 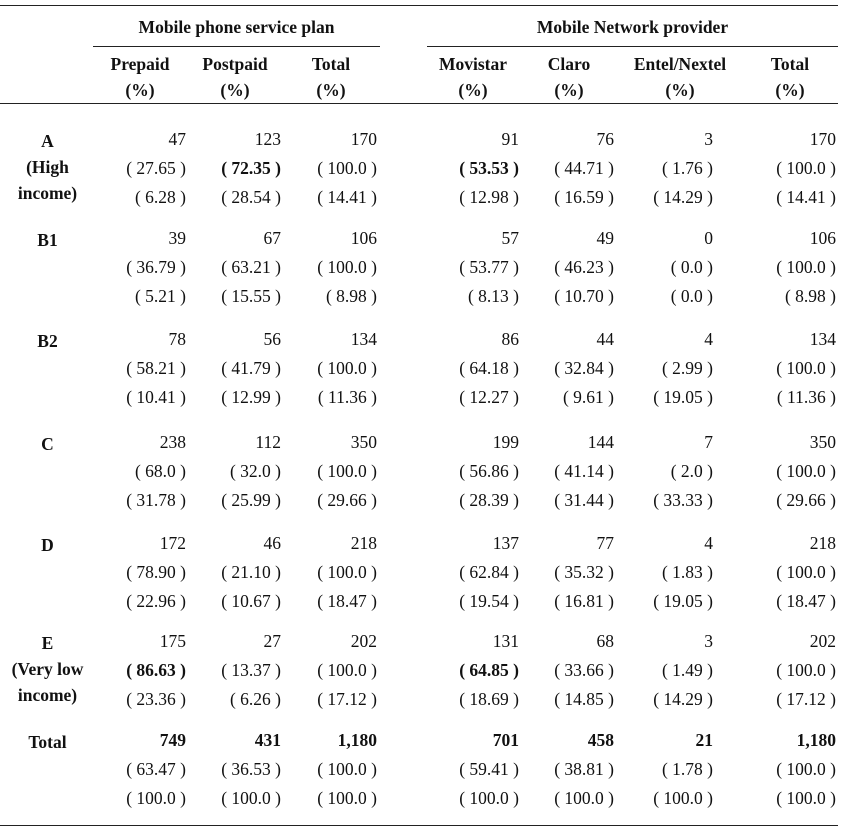 I want to click on row-label-line: B2, so click(x=47, y=341).